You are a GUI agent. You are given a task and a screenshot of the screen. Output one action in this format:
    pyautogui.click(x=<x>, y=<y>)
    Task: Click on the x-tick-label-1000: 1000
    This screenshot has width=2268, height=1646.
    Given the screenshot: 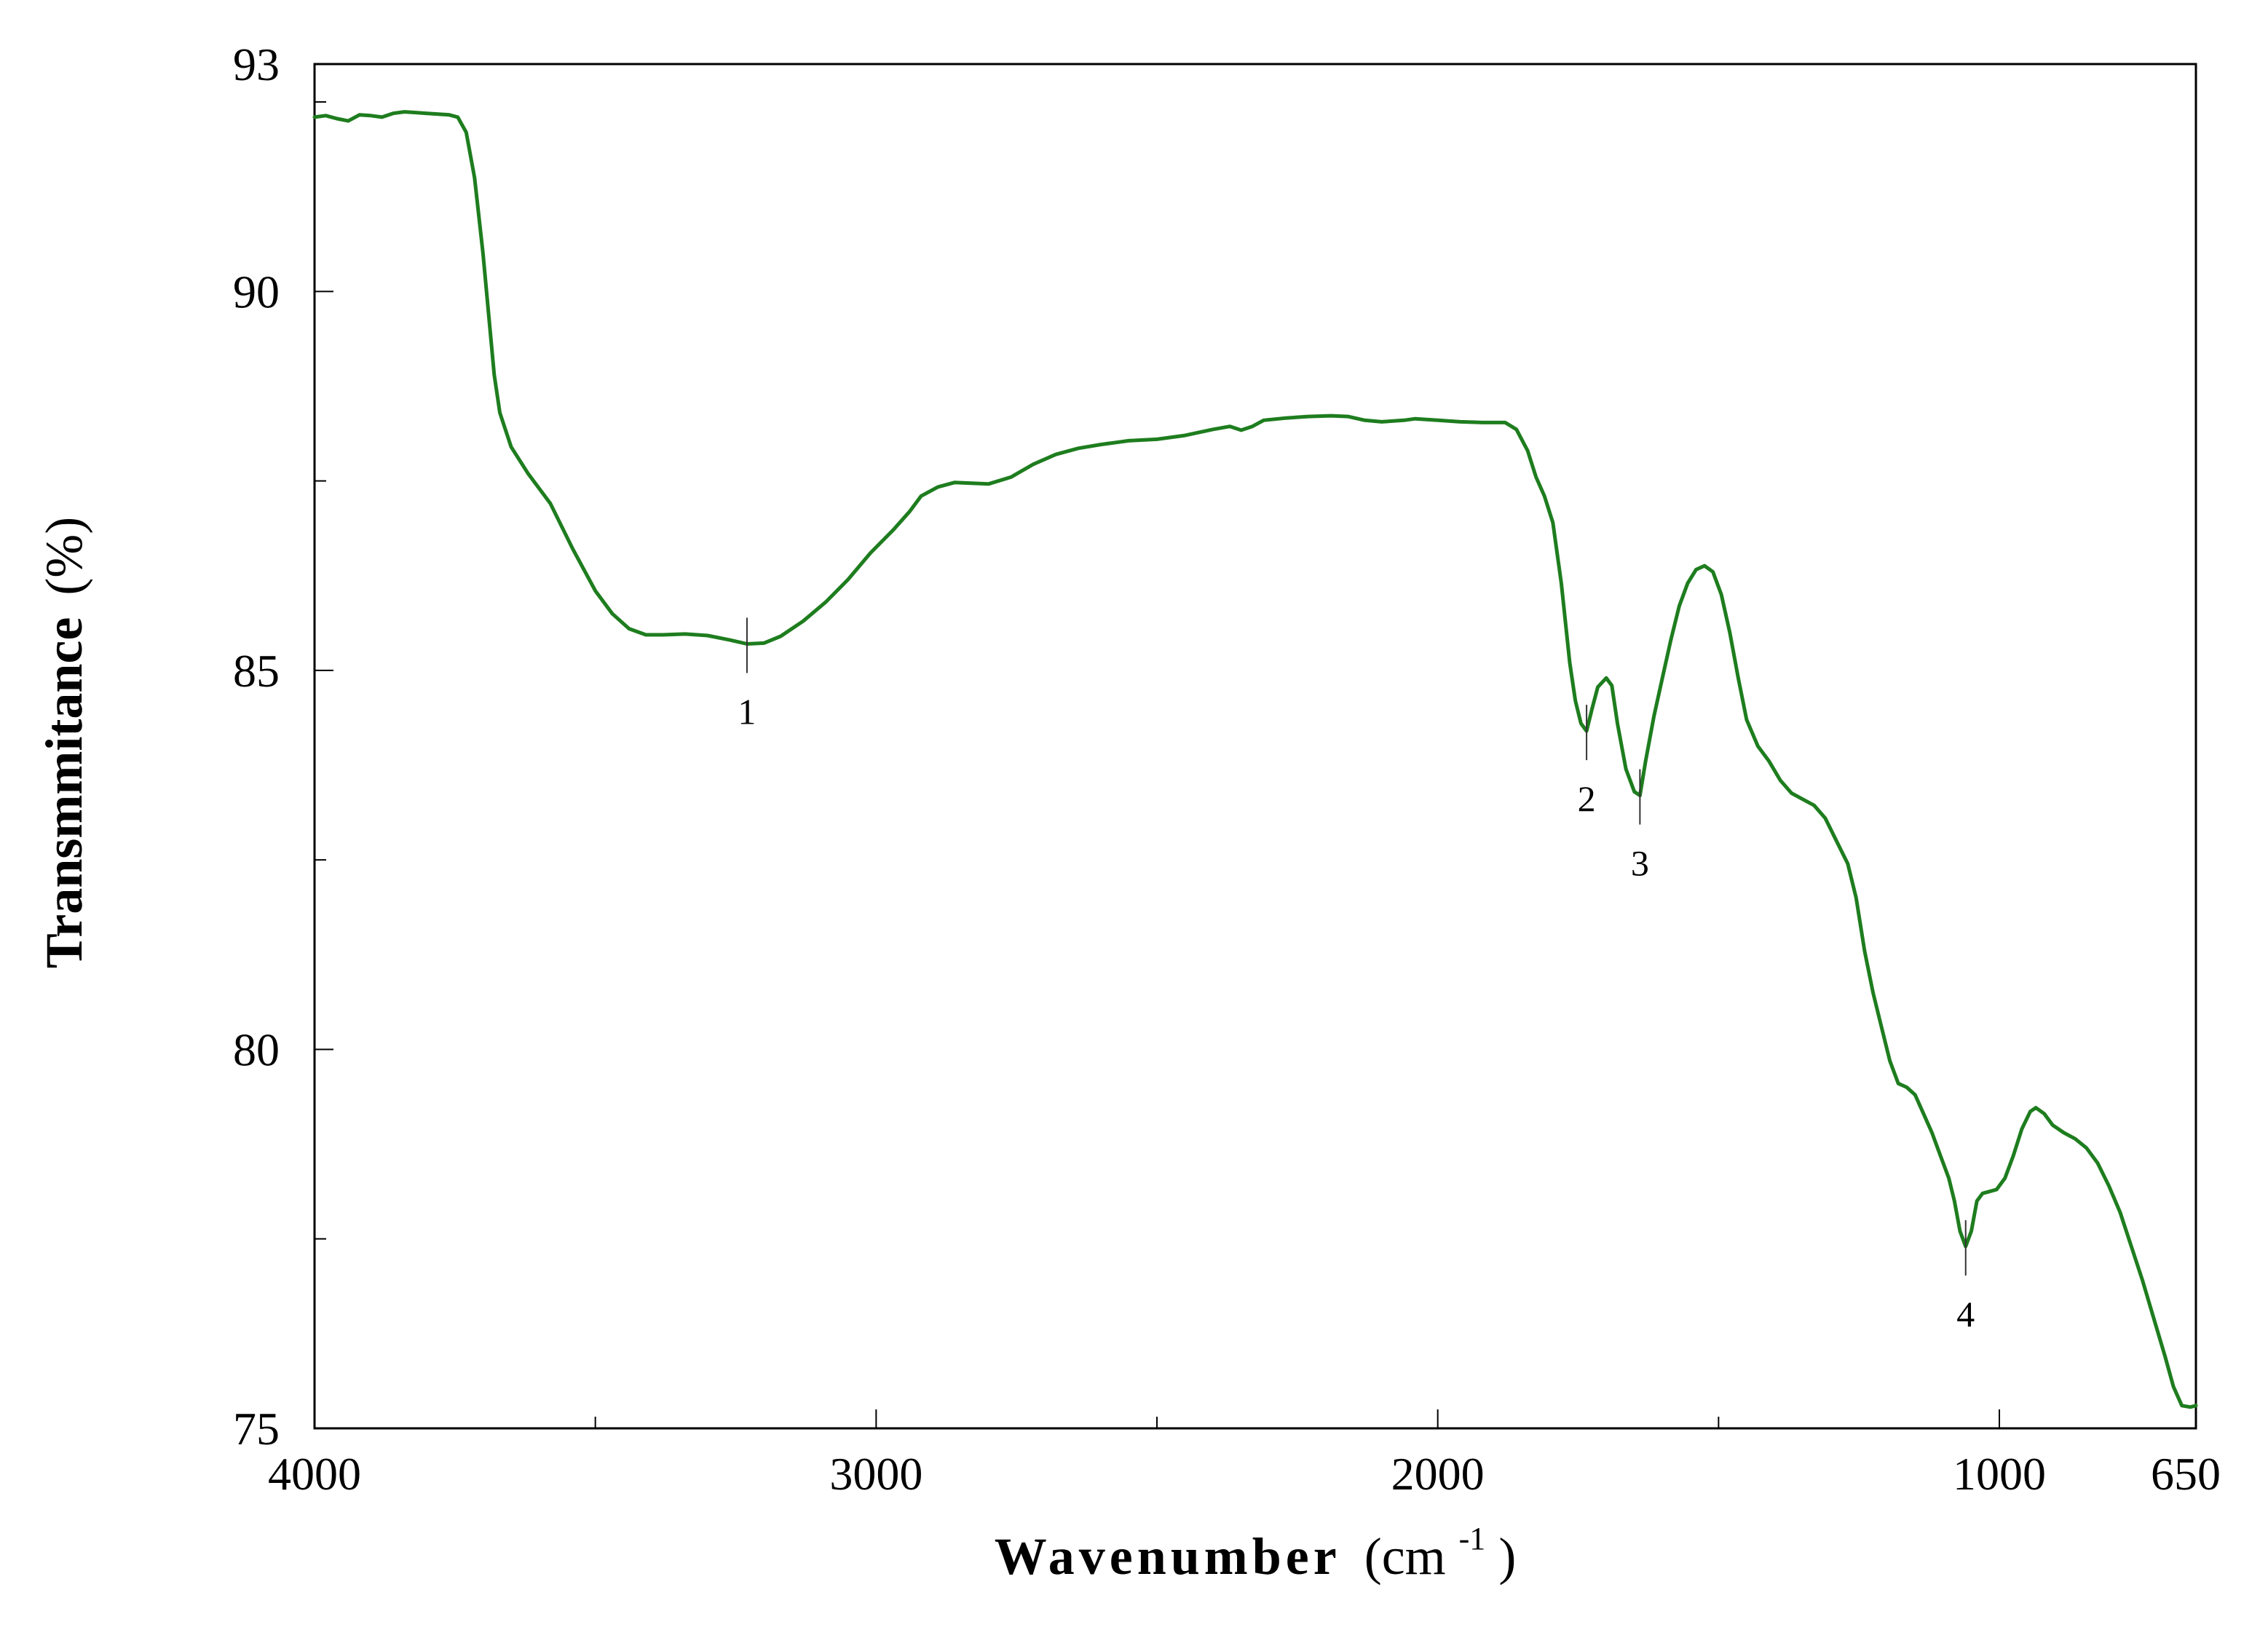 What is the action you would take?
    pyautogui.click(x=2000, y=1474)
    